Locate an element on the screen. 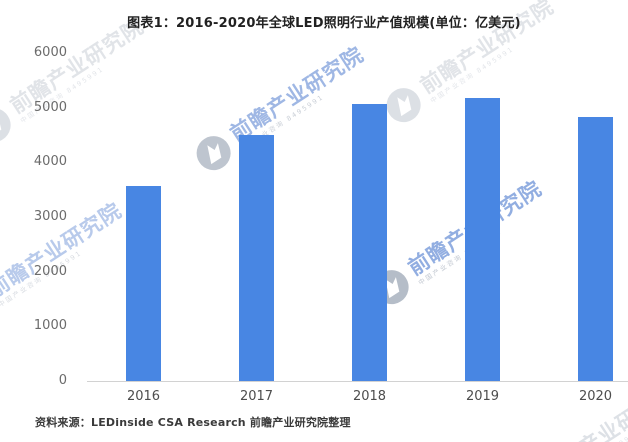 Image resolution: width=628 pixels, height=442 pixels. y-tick-label-5000: 5000 is located at coordinates (50, 107).